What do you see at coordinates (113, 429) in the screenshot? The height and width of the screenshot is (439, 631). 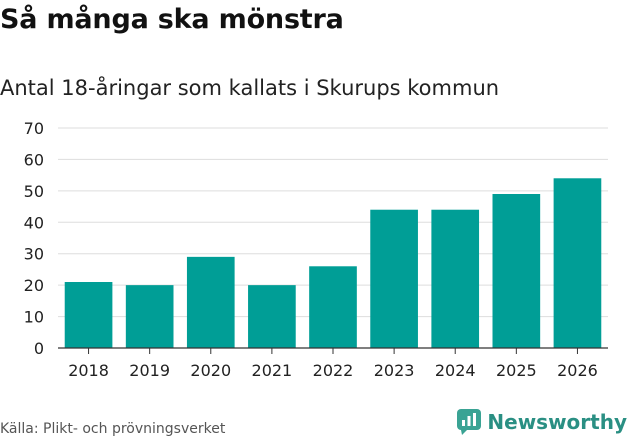 I see `source-note: Källa: Plikt- och prövningsverket` at bounding box center [113, 429].